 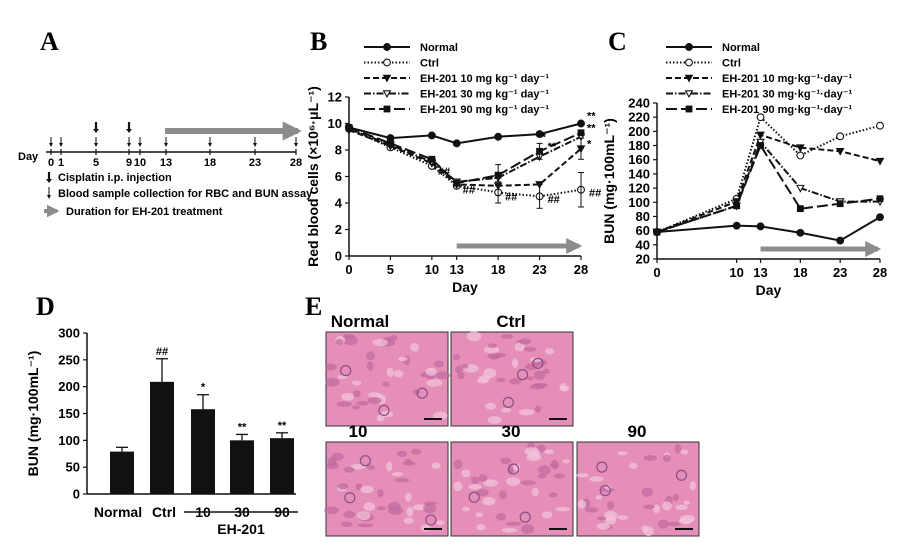 What do you see at coordinates (591, 128) in the screenshot?
I see `rbc-significance-mark-8: **` at bounding box center [591, 128].